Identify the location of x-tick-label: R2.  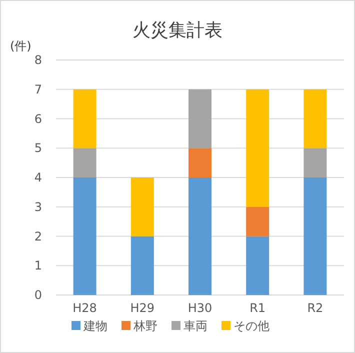
(315, 308).